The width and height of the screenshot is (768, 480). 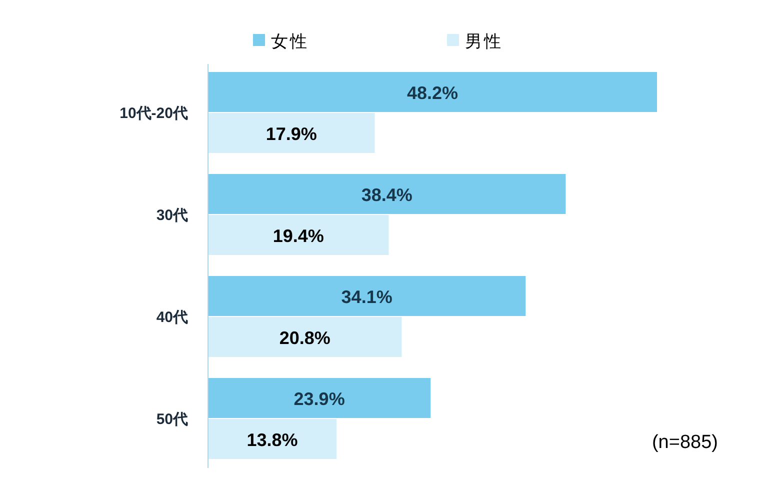 What do you see at coordinates (172, 215) in the screenshot?
I see `y-tick-label: 30代` at bounding box center [172, 215].